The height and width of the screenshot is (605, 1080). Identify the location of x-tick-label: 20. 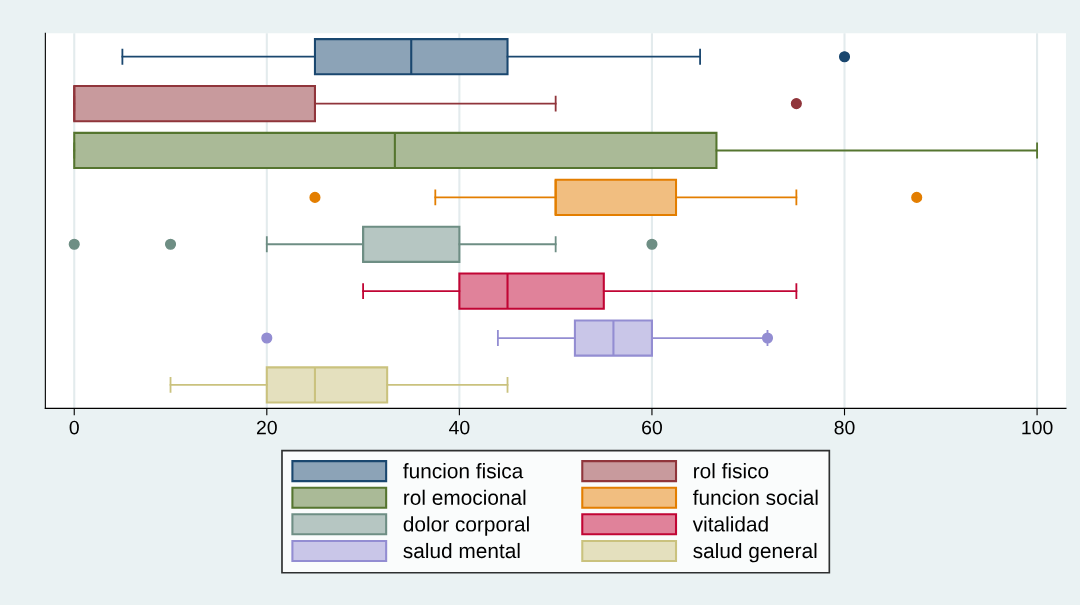
(266, 427).